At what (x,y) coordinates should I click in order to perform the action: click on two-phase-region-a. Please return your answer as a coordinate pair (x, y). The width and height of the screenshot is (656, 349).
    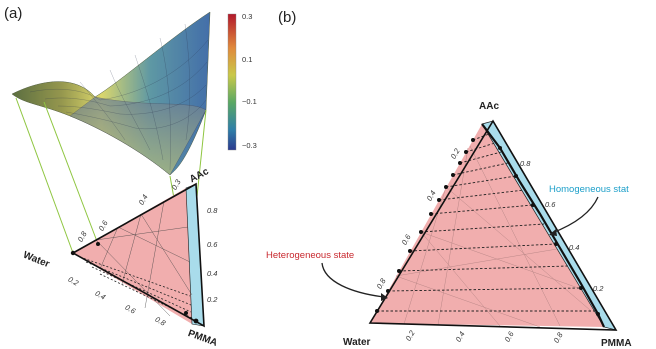
    Looking at the image, I should click on (132, 256).